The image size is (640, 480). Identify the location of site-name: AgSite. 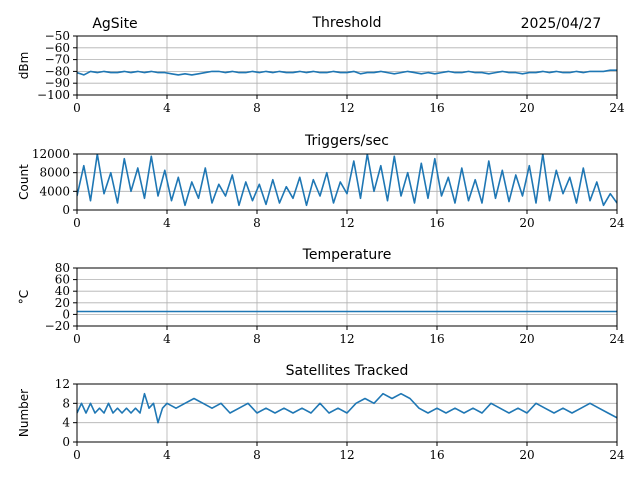
(114, 24).